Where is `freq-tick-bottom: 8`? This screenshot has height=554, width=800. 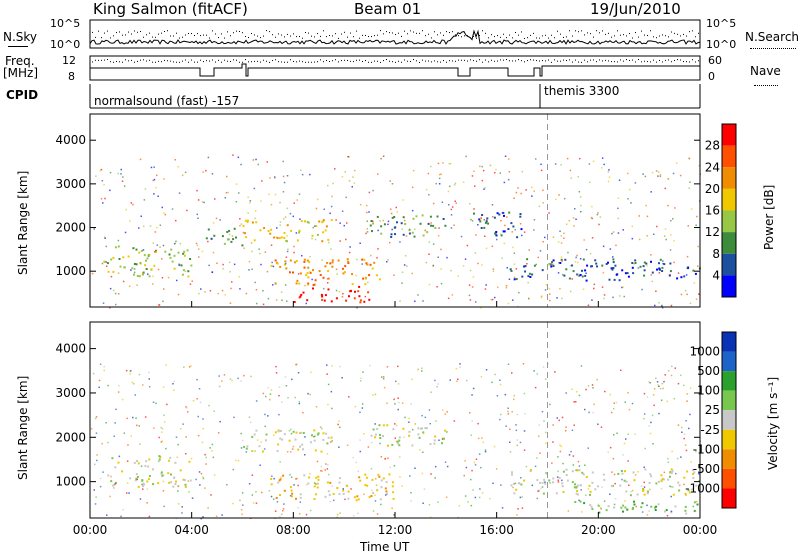 freq-tick-bottom: 8 is located at coordinates (71, 76).